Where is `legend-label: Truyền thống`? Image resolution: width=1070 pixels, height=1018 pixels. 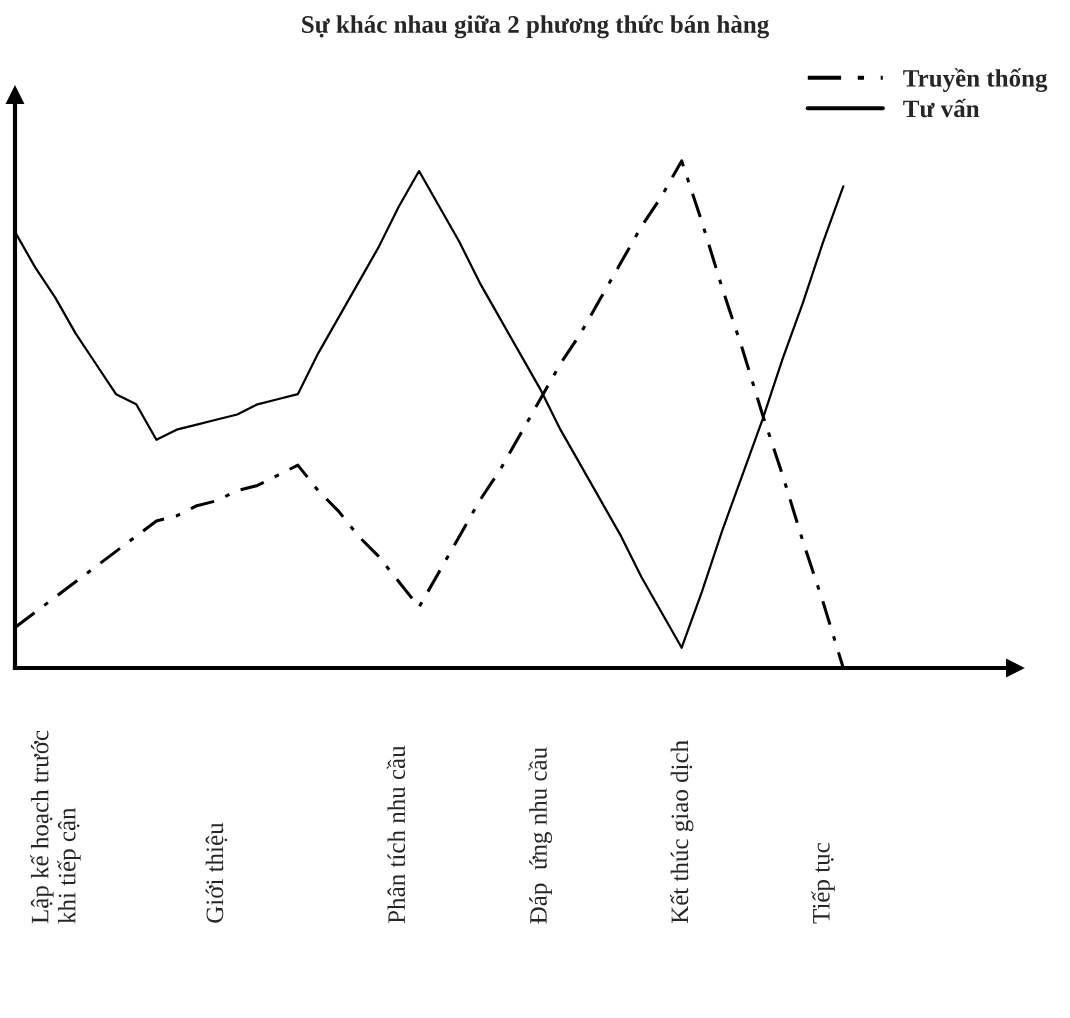
legend-label: Truyền thống is located at coordinates (975, 80).